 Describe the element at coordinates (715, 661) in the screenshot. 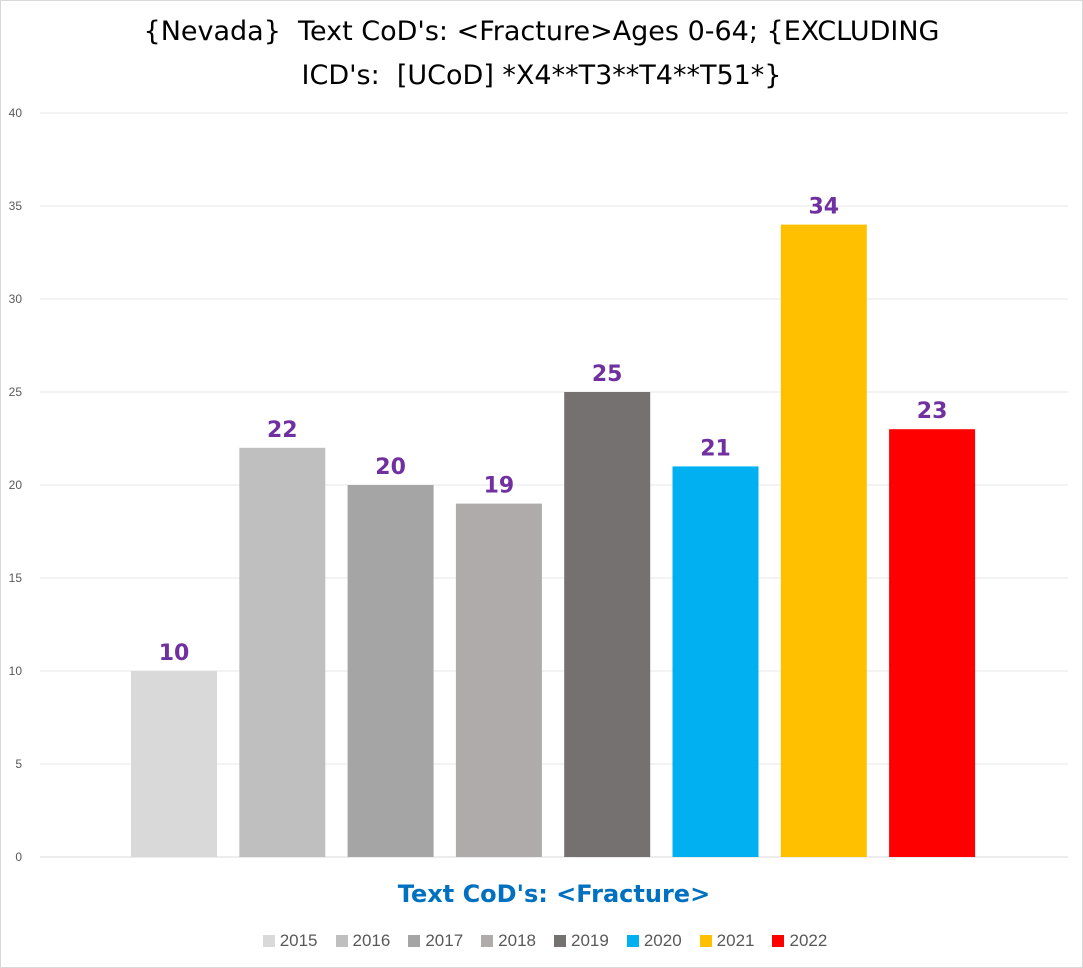

I see `bar-2020` at that location.